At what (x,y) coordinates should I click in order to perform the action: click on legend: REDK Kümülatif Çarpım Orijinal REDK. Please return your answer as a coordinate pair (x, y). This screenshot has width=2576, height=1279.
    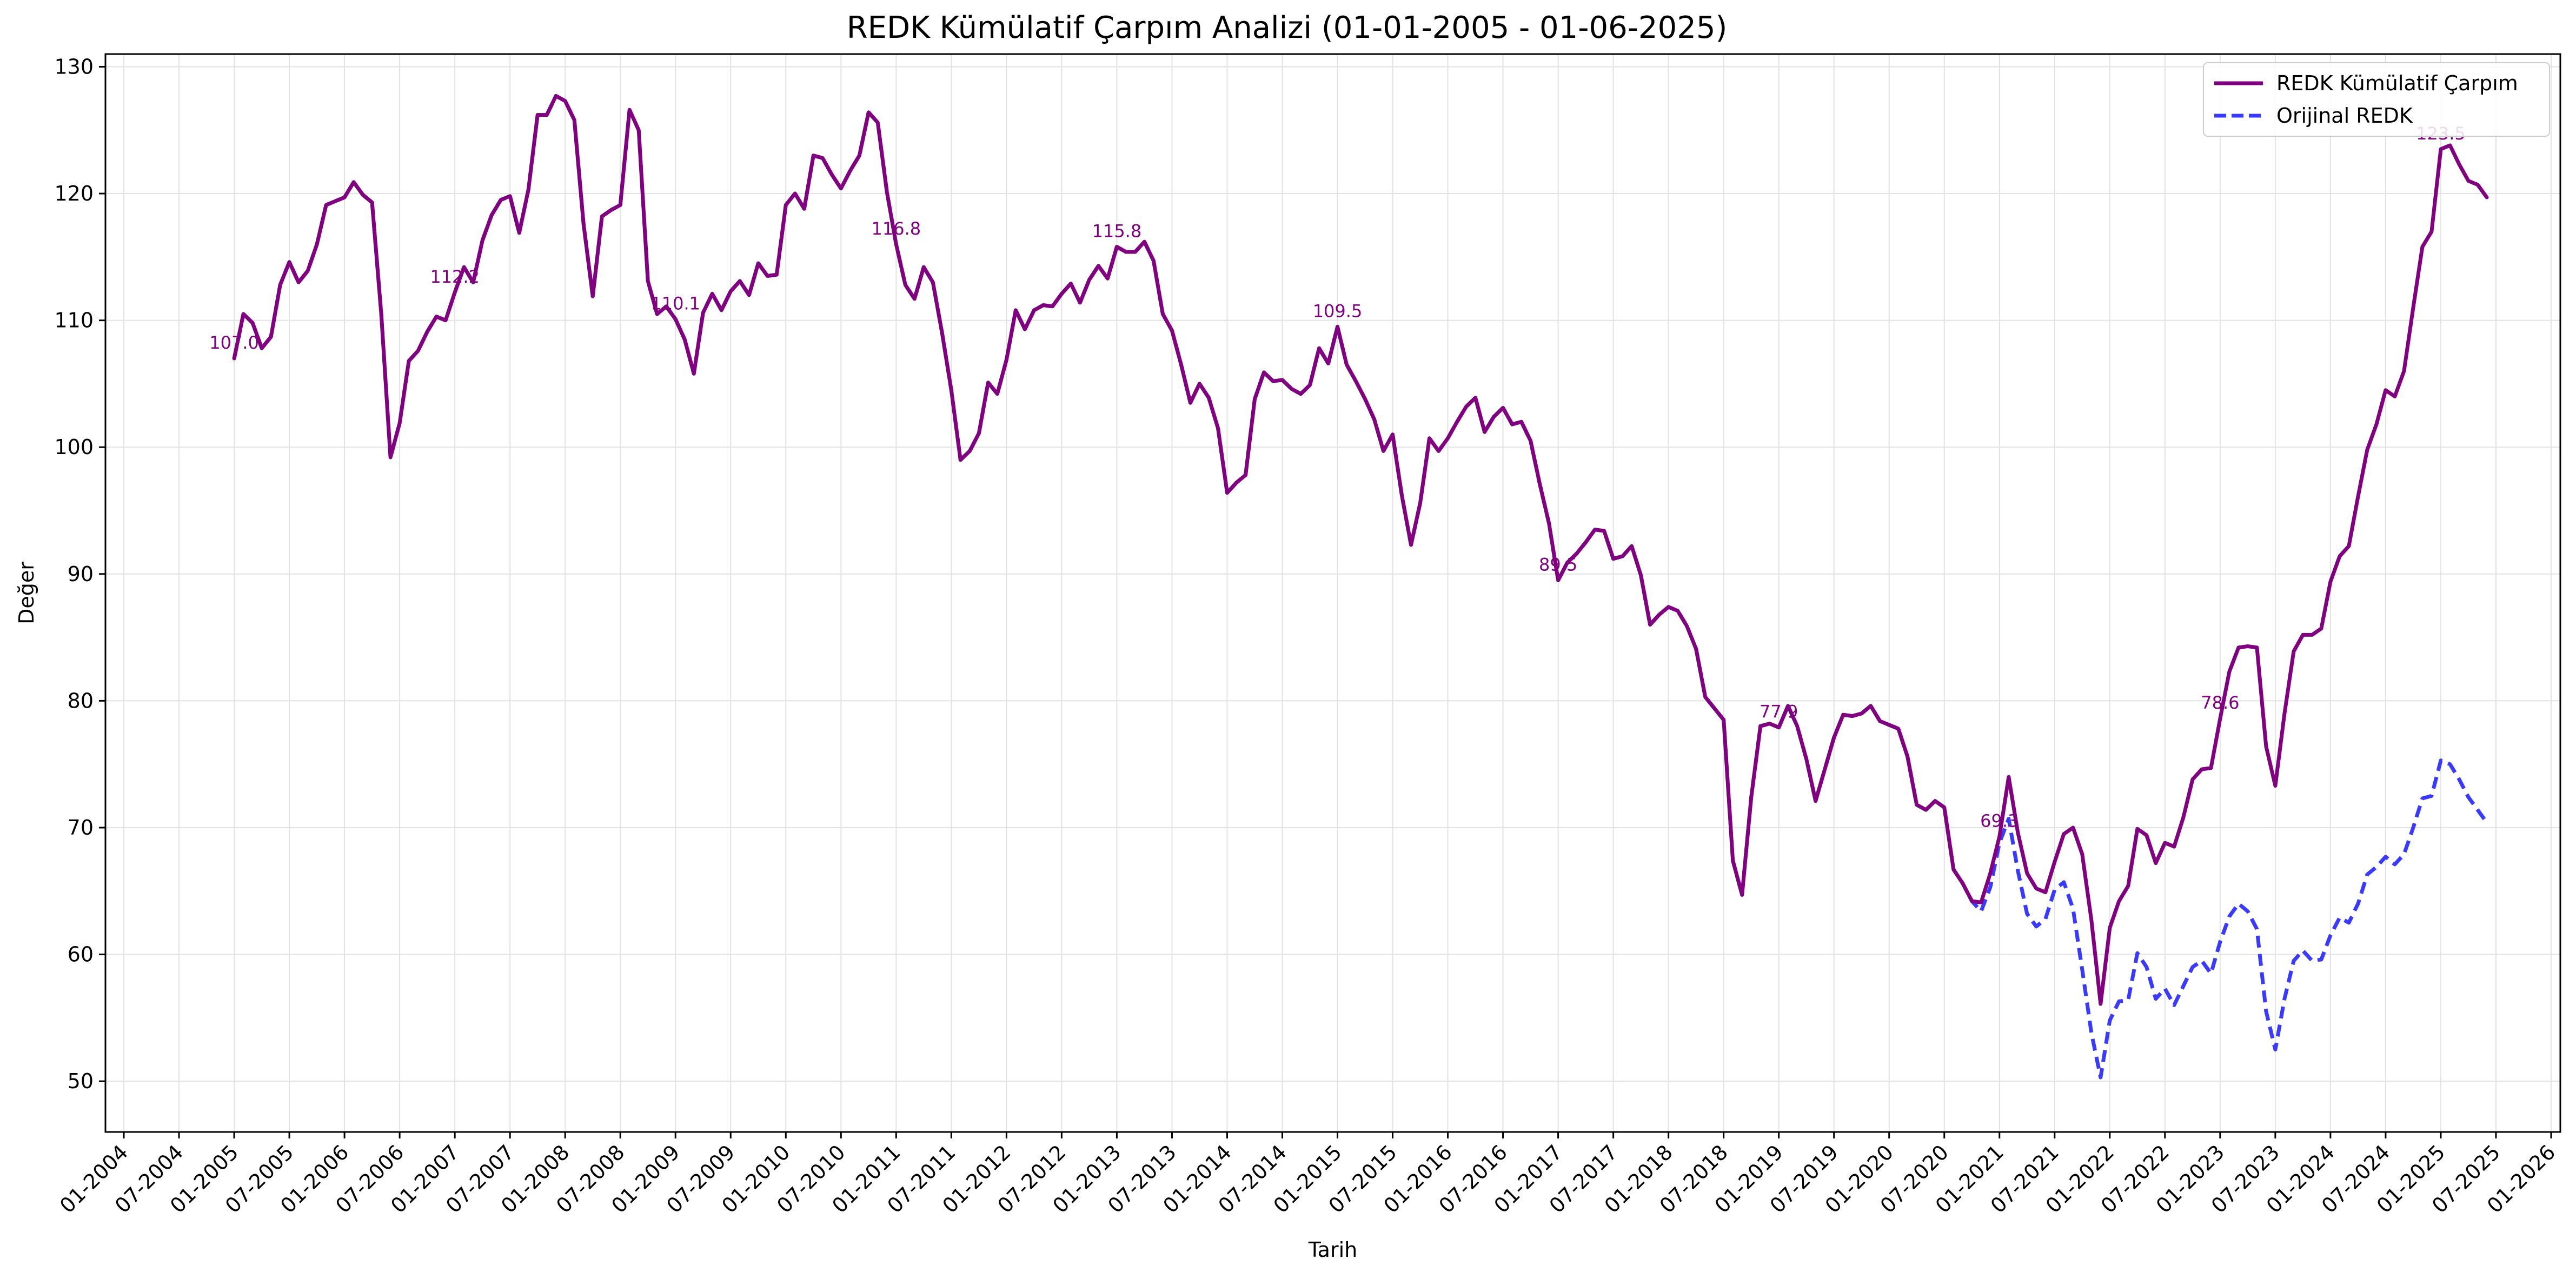
    Looking at the image, I should click on (2376, 99).